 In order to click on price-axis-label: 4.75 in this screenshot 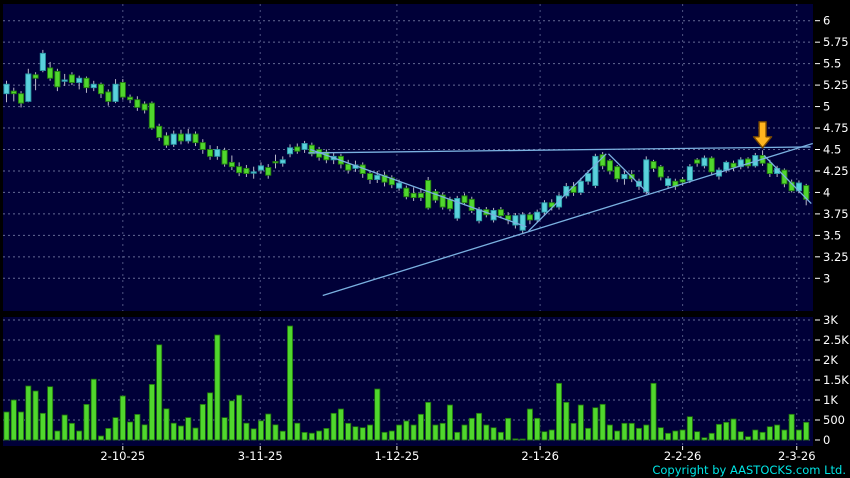, I will do `click(836, 128)`.